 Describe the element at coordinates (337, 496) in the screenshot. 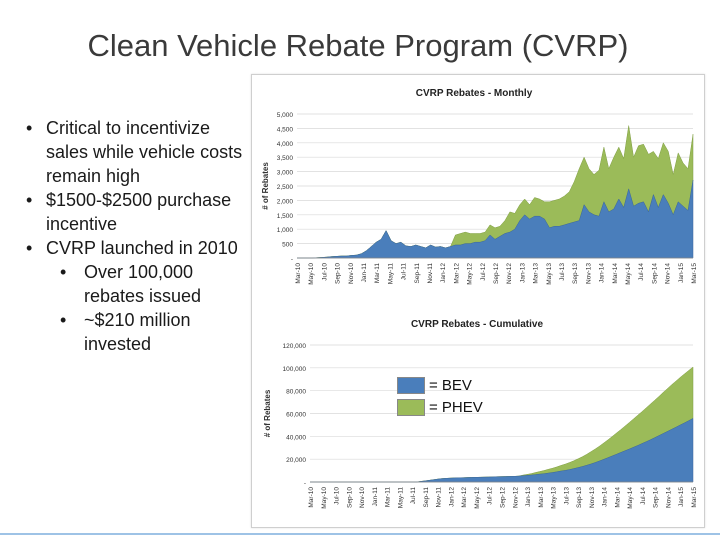

I see `x-tick-label: Jul-10` at that location.